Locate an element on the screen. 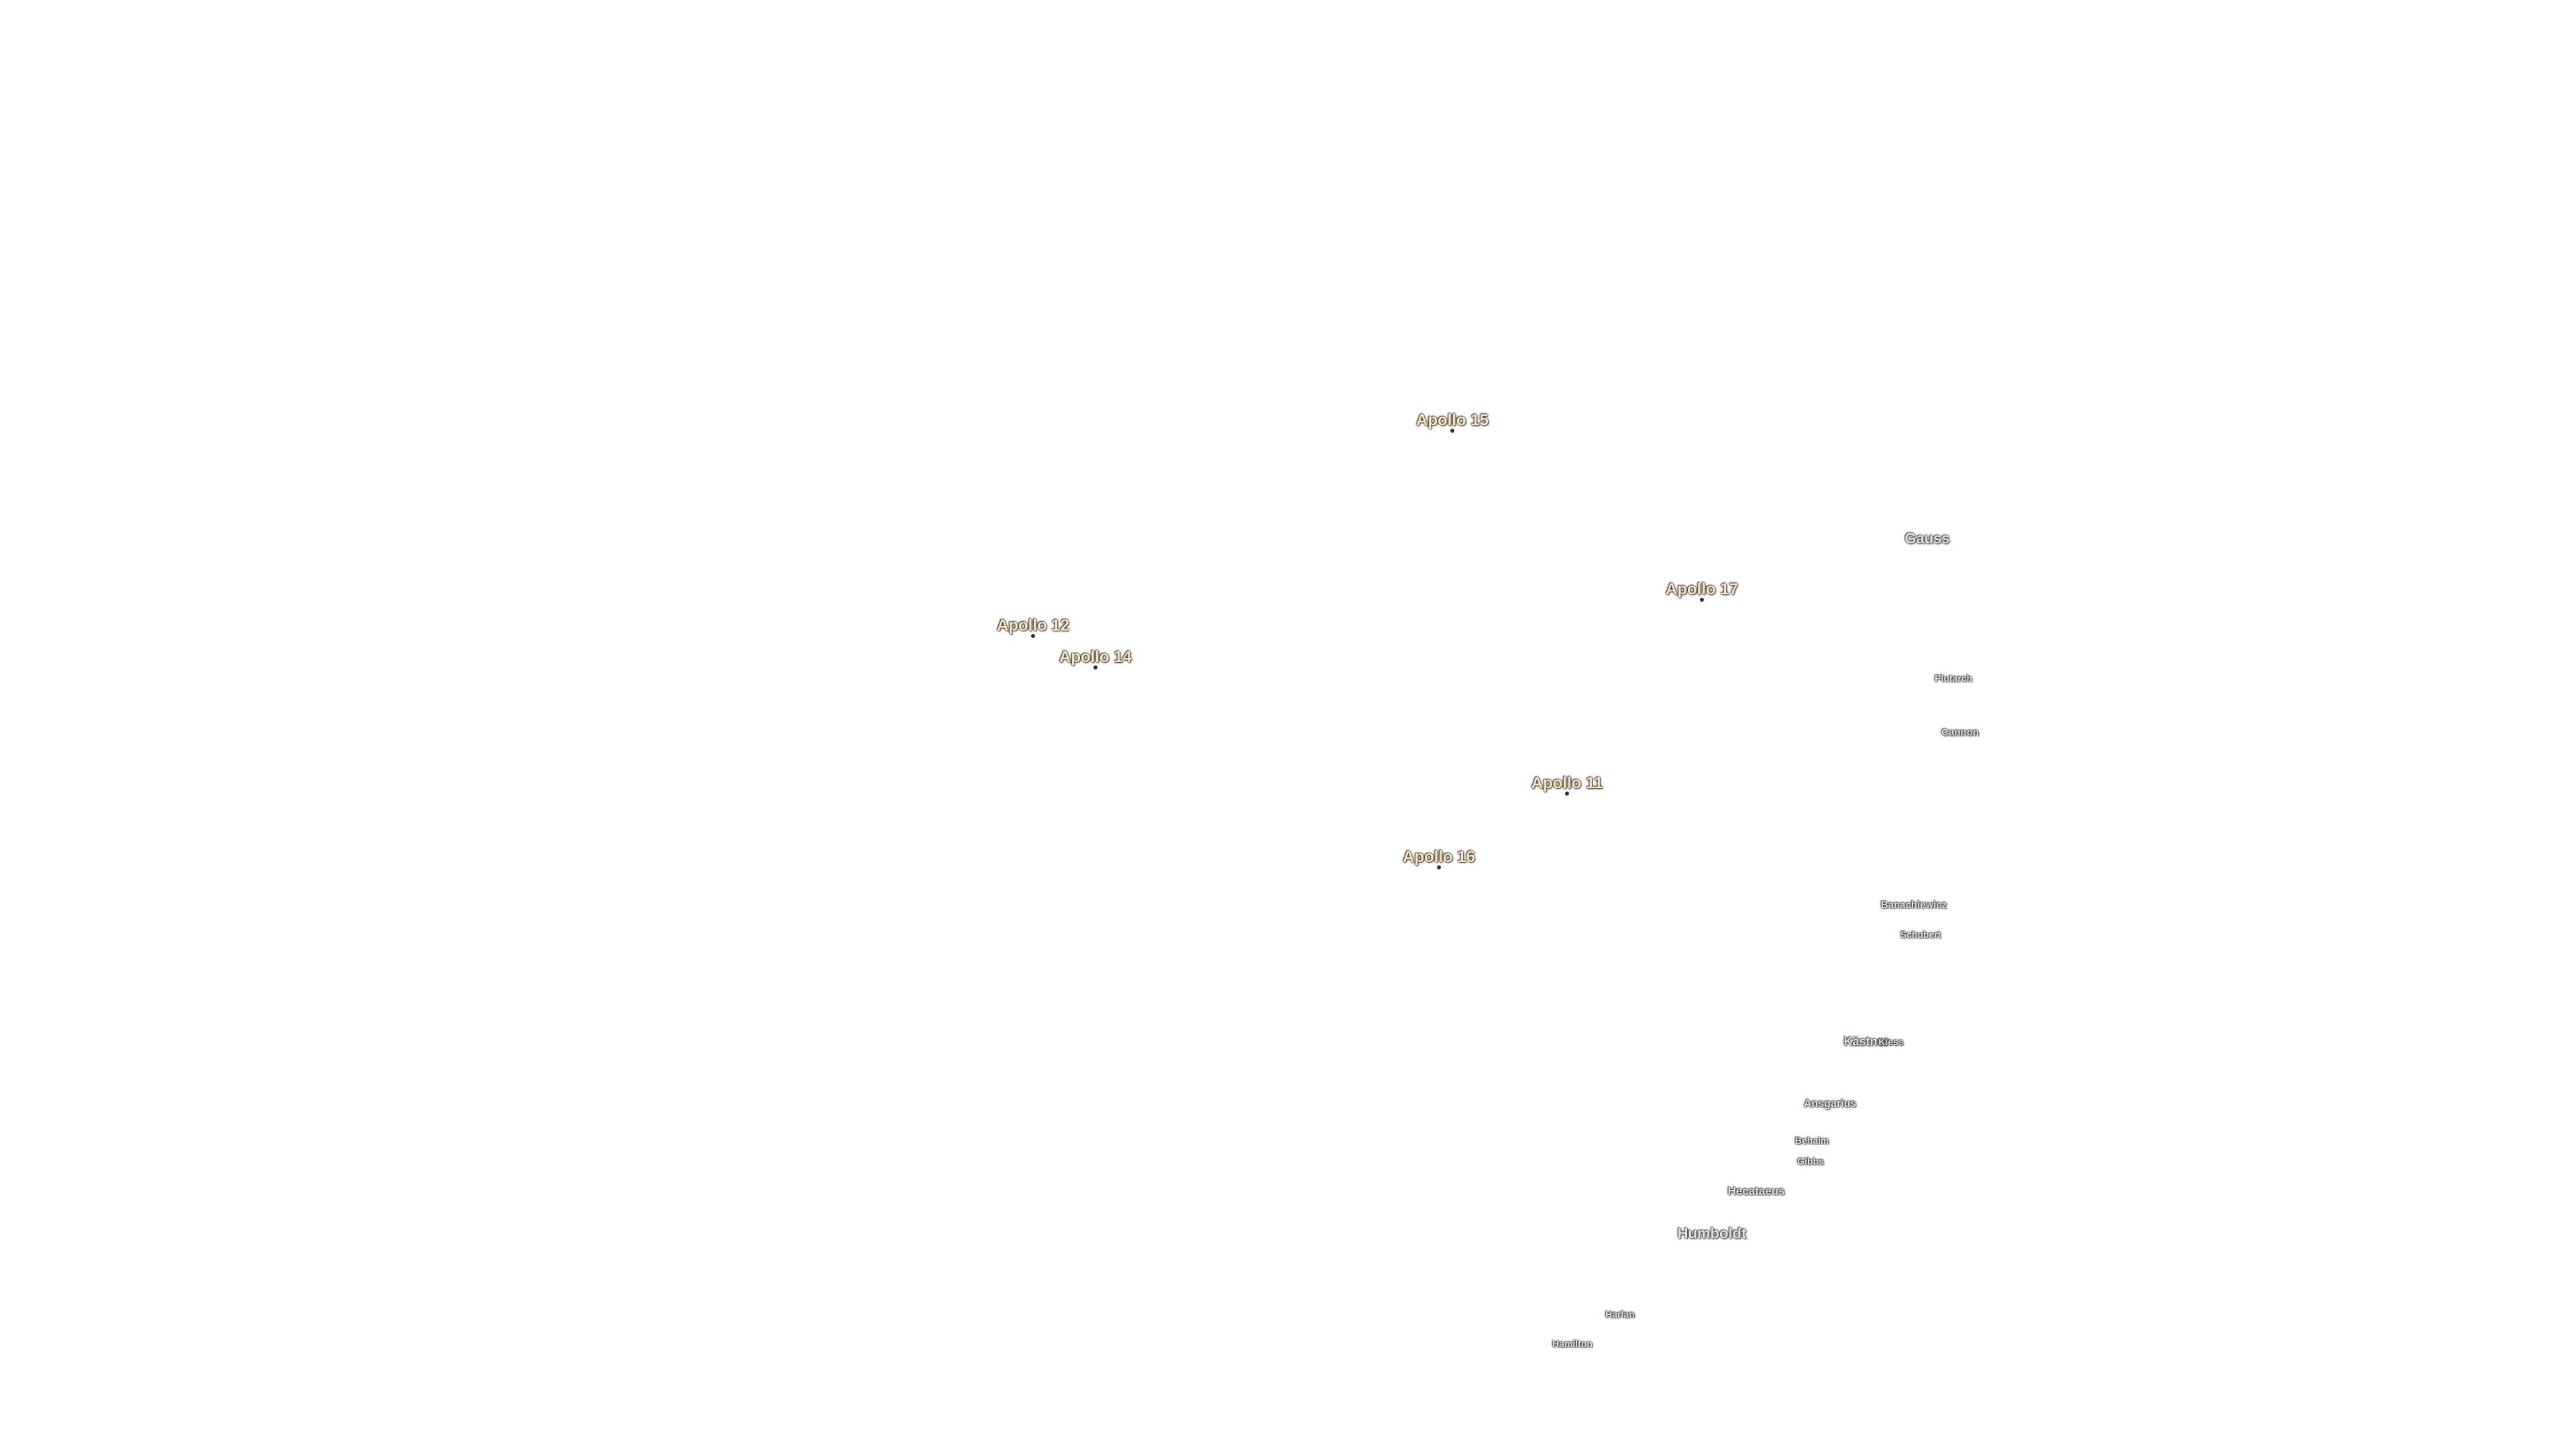 This screenshot has width=2576, height=1449. crater-label: Cannon is located at coordinates (1960, 733).